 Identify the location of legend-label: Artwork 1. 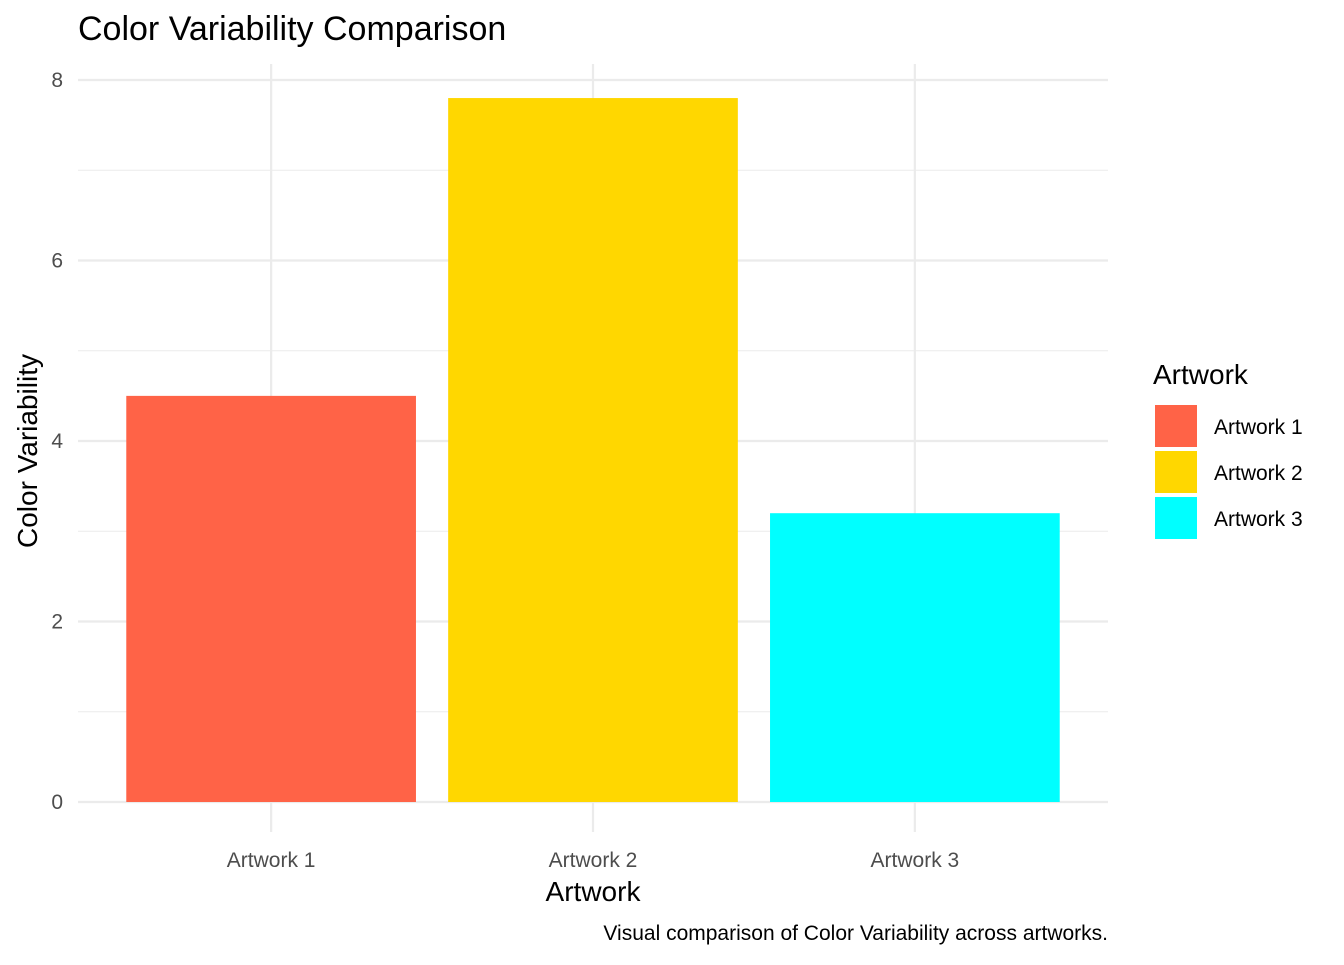
(1258, 427).